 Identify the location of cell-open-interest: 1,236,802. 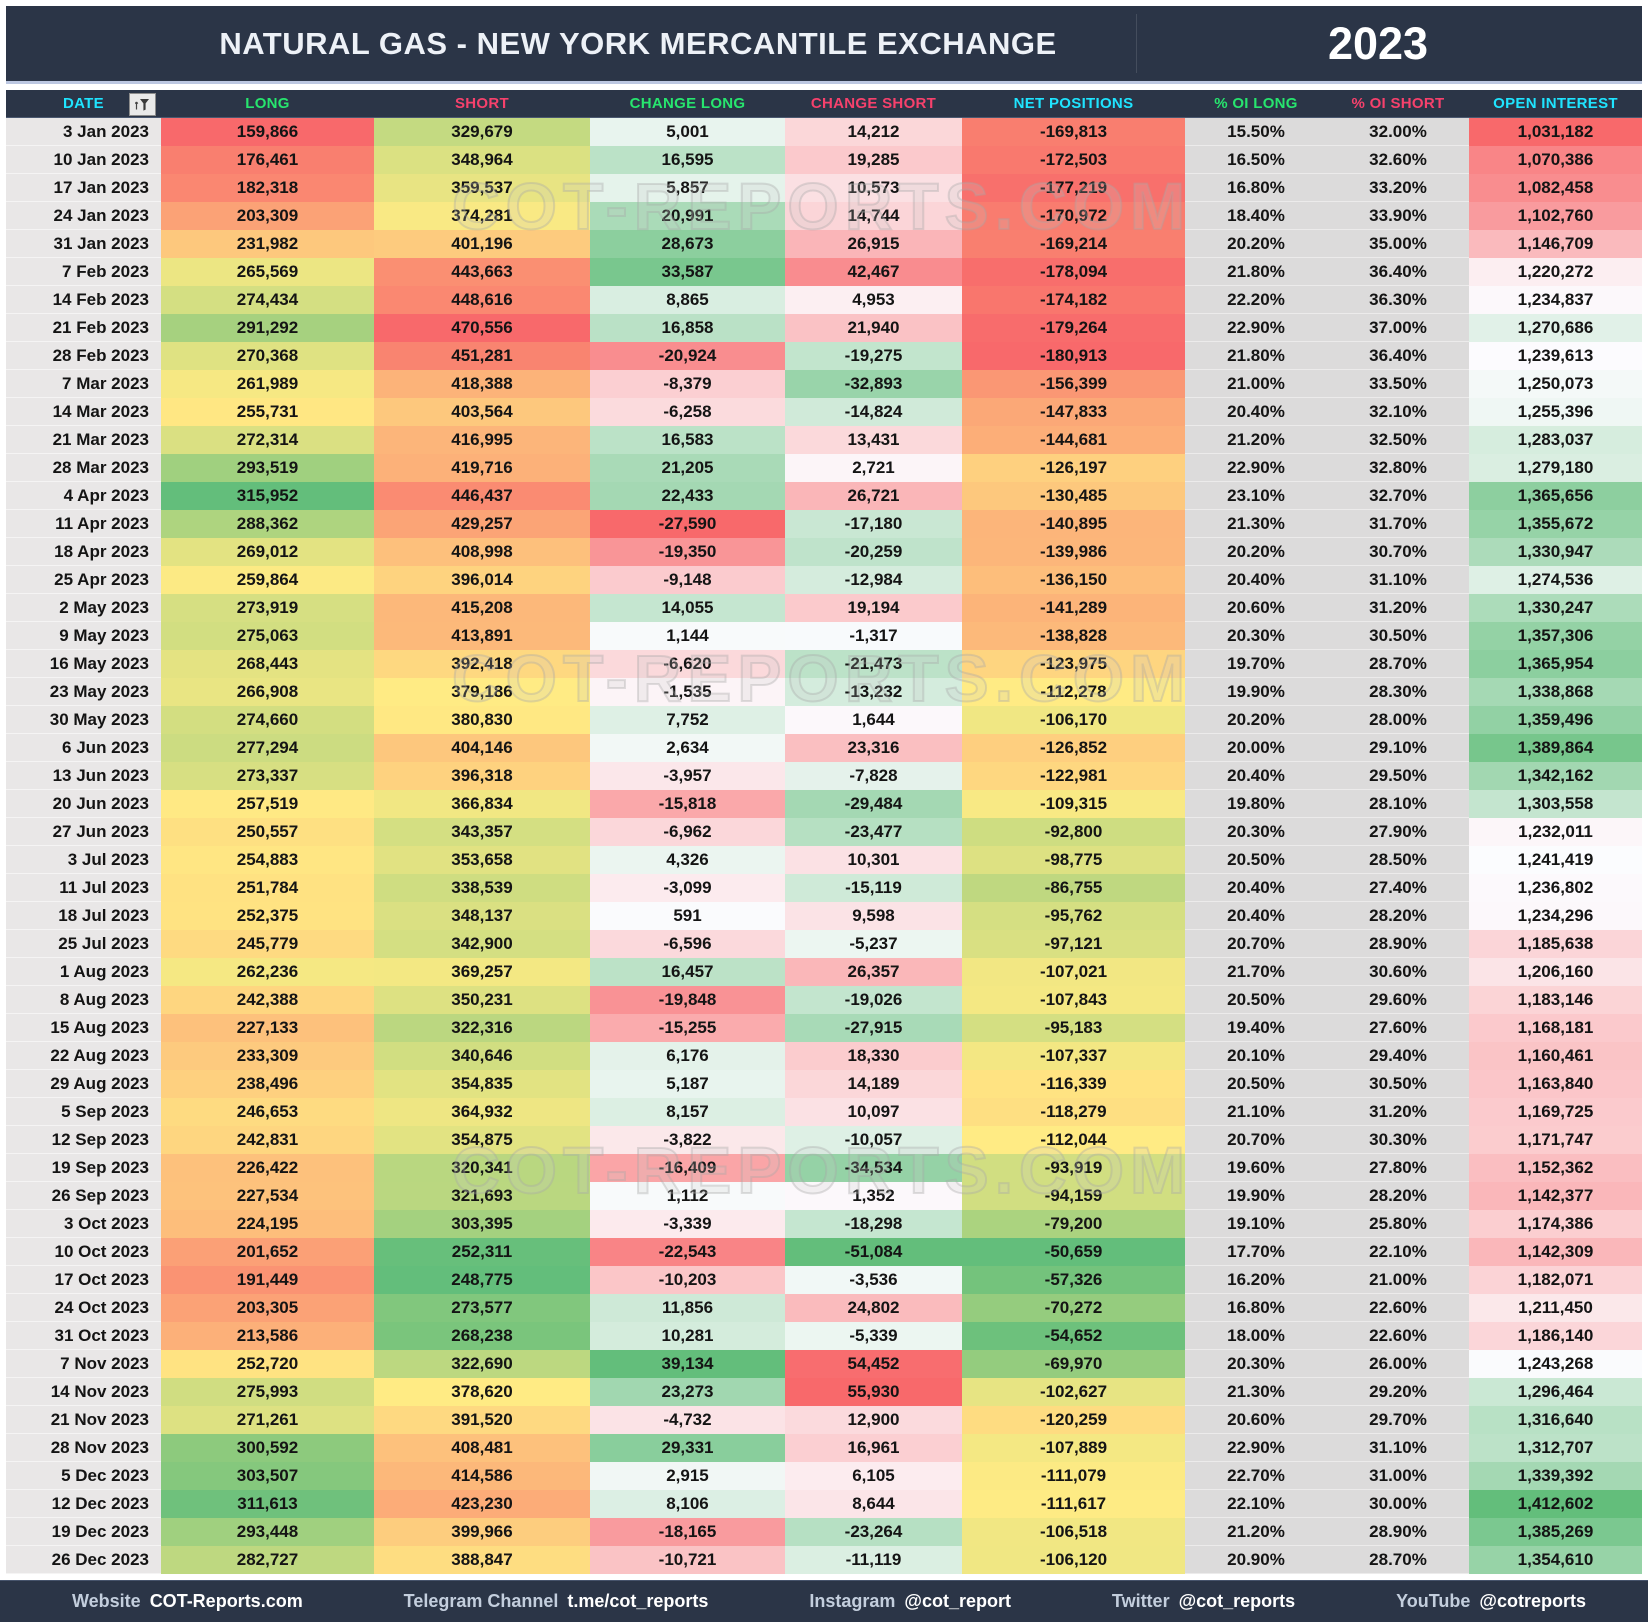
(1555, 888).